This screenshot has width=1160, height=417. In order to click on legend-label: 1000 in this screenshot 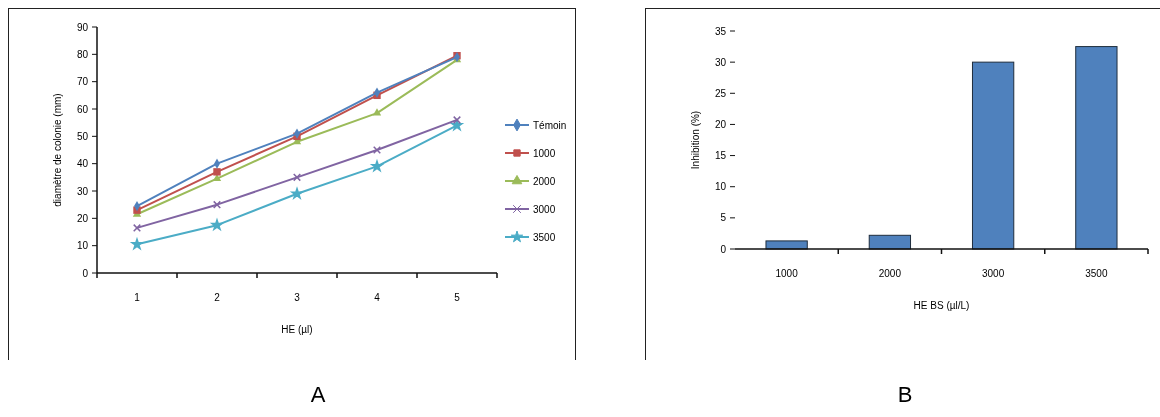, I will do `click(544, 153)`.